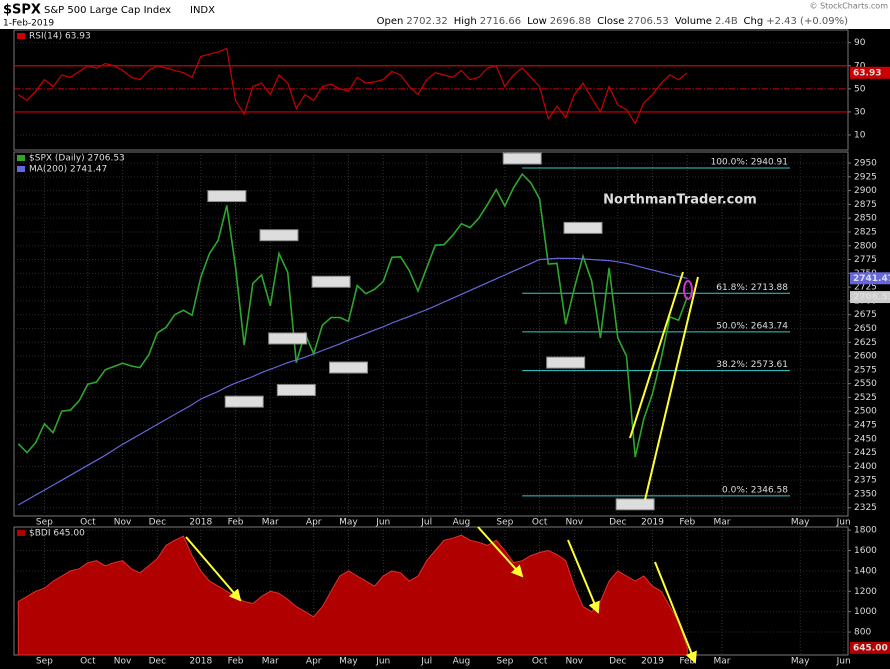 The height and width of the screenshot is (669, 890). What do you see at coordinates (860, 66) in the screenshot?
I see `y-tick-label: 70` at bounding box center [860, 66].